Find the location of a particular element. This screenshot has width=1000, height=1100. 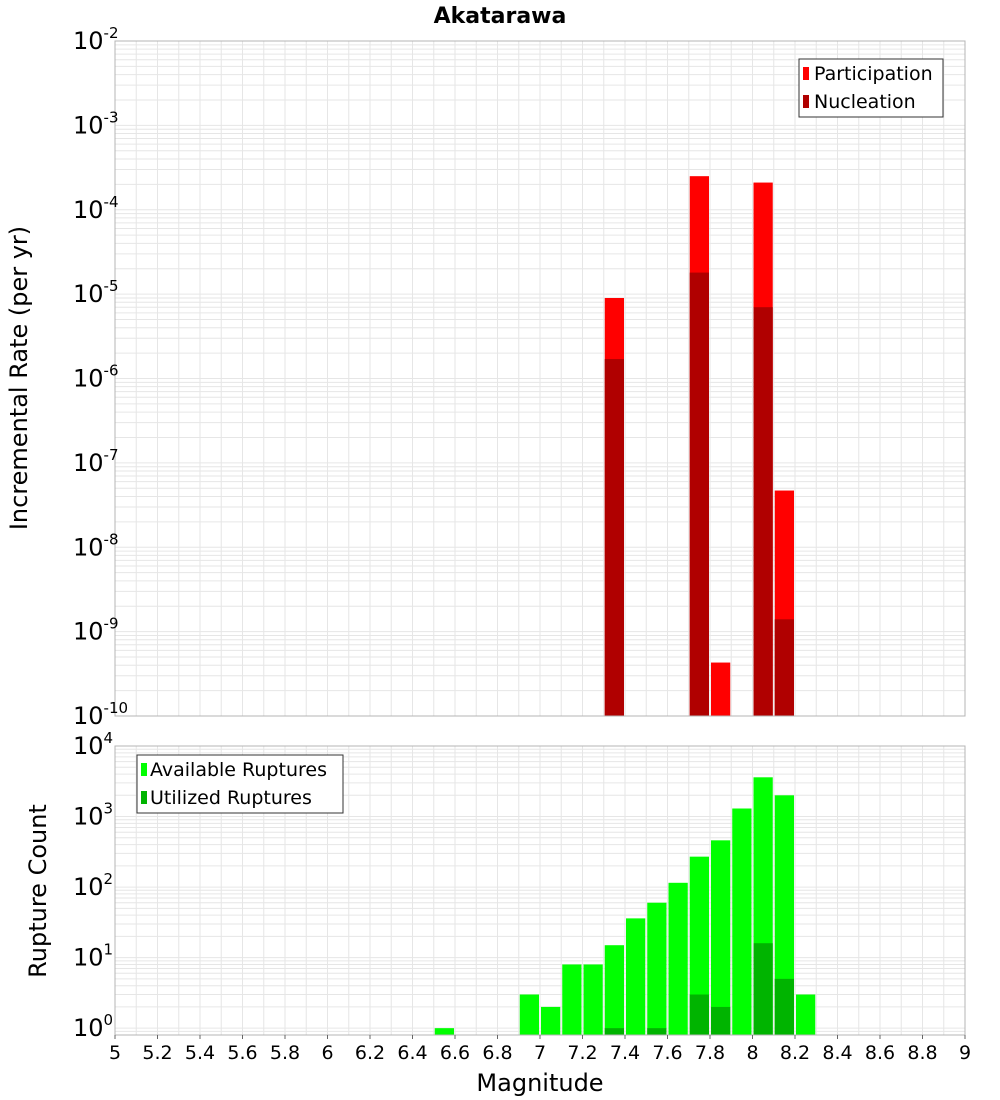

legend-nucleation-swatch is located at coordinates (806, 101).